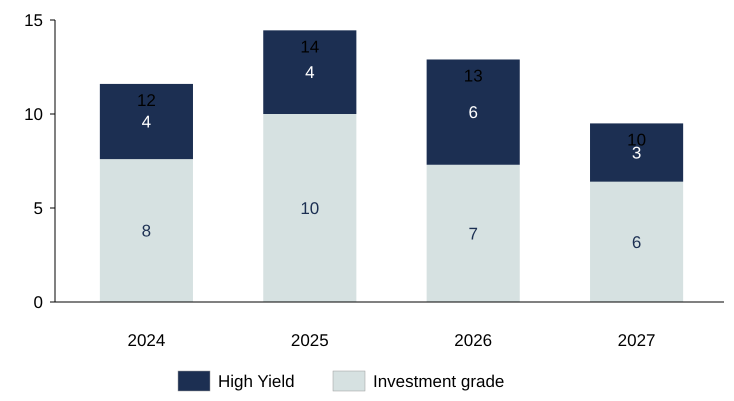 The width and height of the screenshot is (734, 401). Describe the element at coordinates (256, 381) in the screenshot. I see `legend-label: High Yield` at that location.